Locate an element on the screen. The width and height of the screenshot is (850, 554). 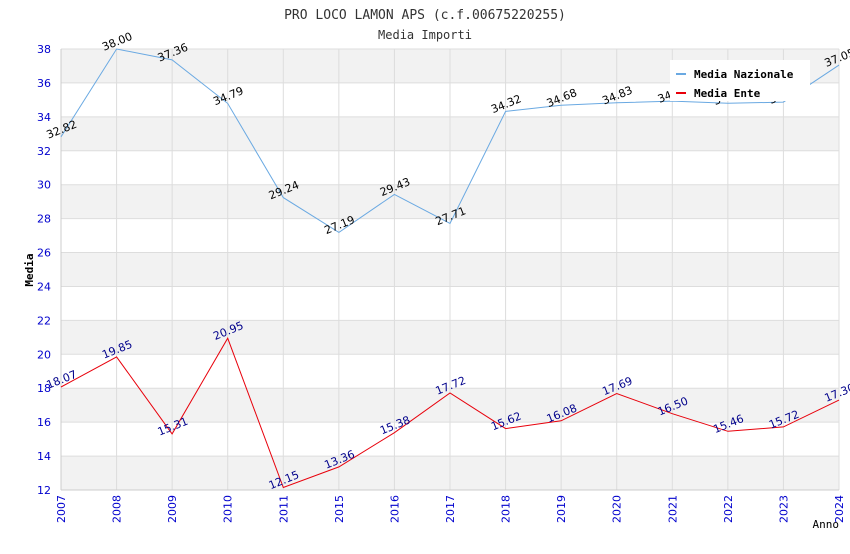
y-tick-label: 32 is located at coordinates (44, 151).